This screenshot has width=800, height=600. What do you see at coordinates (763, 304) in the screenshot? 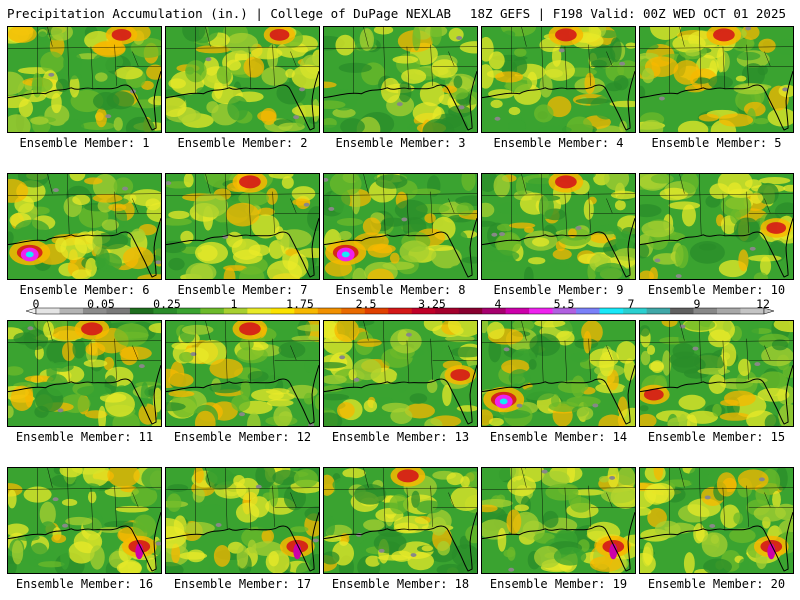
I see `colorbar-tick-label: 12` at bounding box center [763, 304].